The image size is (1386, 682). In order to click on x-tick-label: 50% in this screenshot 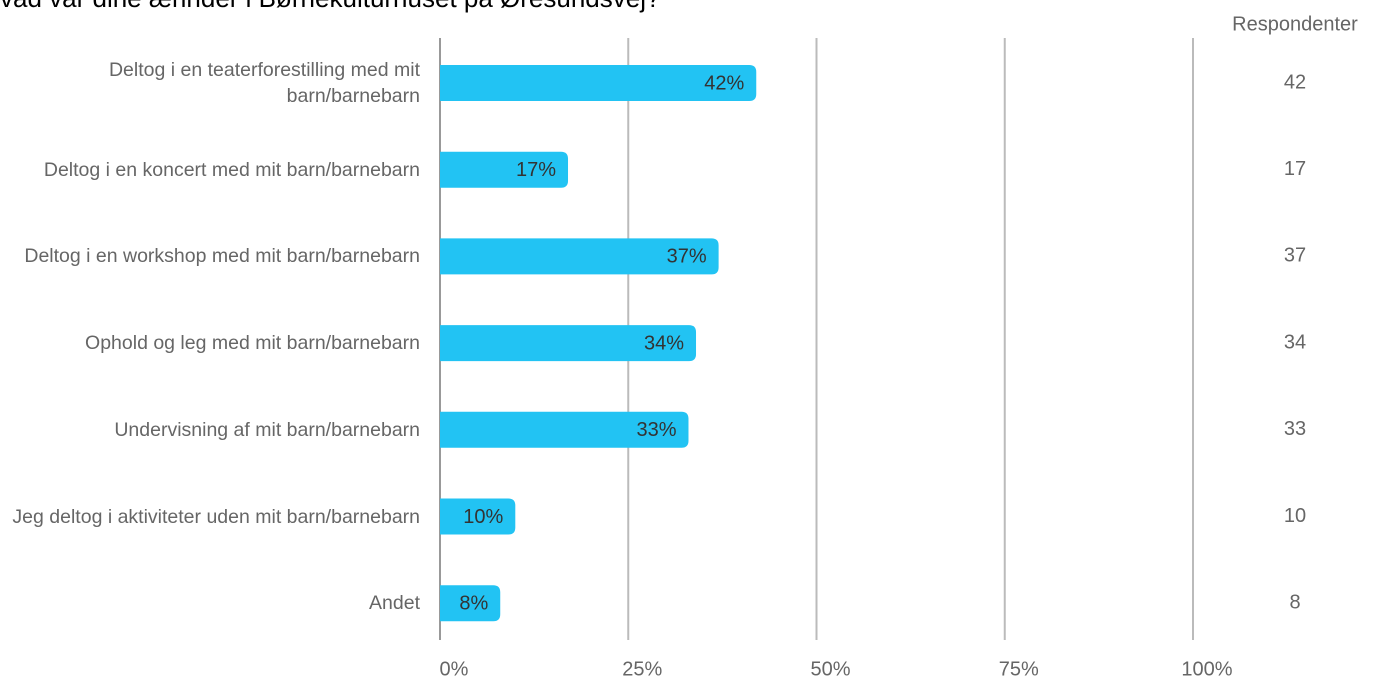, I will do `click(830, 669)`.